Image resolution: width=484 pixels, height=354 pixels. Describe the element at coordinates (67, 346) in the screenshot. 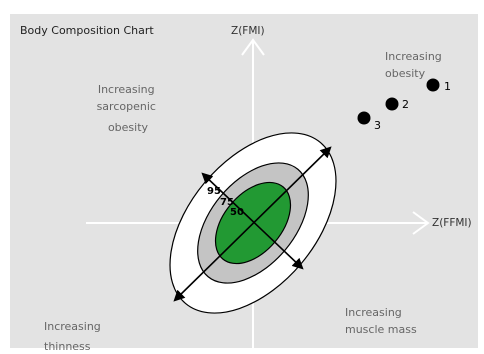

I see `region-label-bottom-left-line-2: thinness` at that location.